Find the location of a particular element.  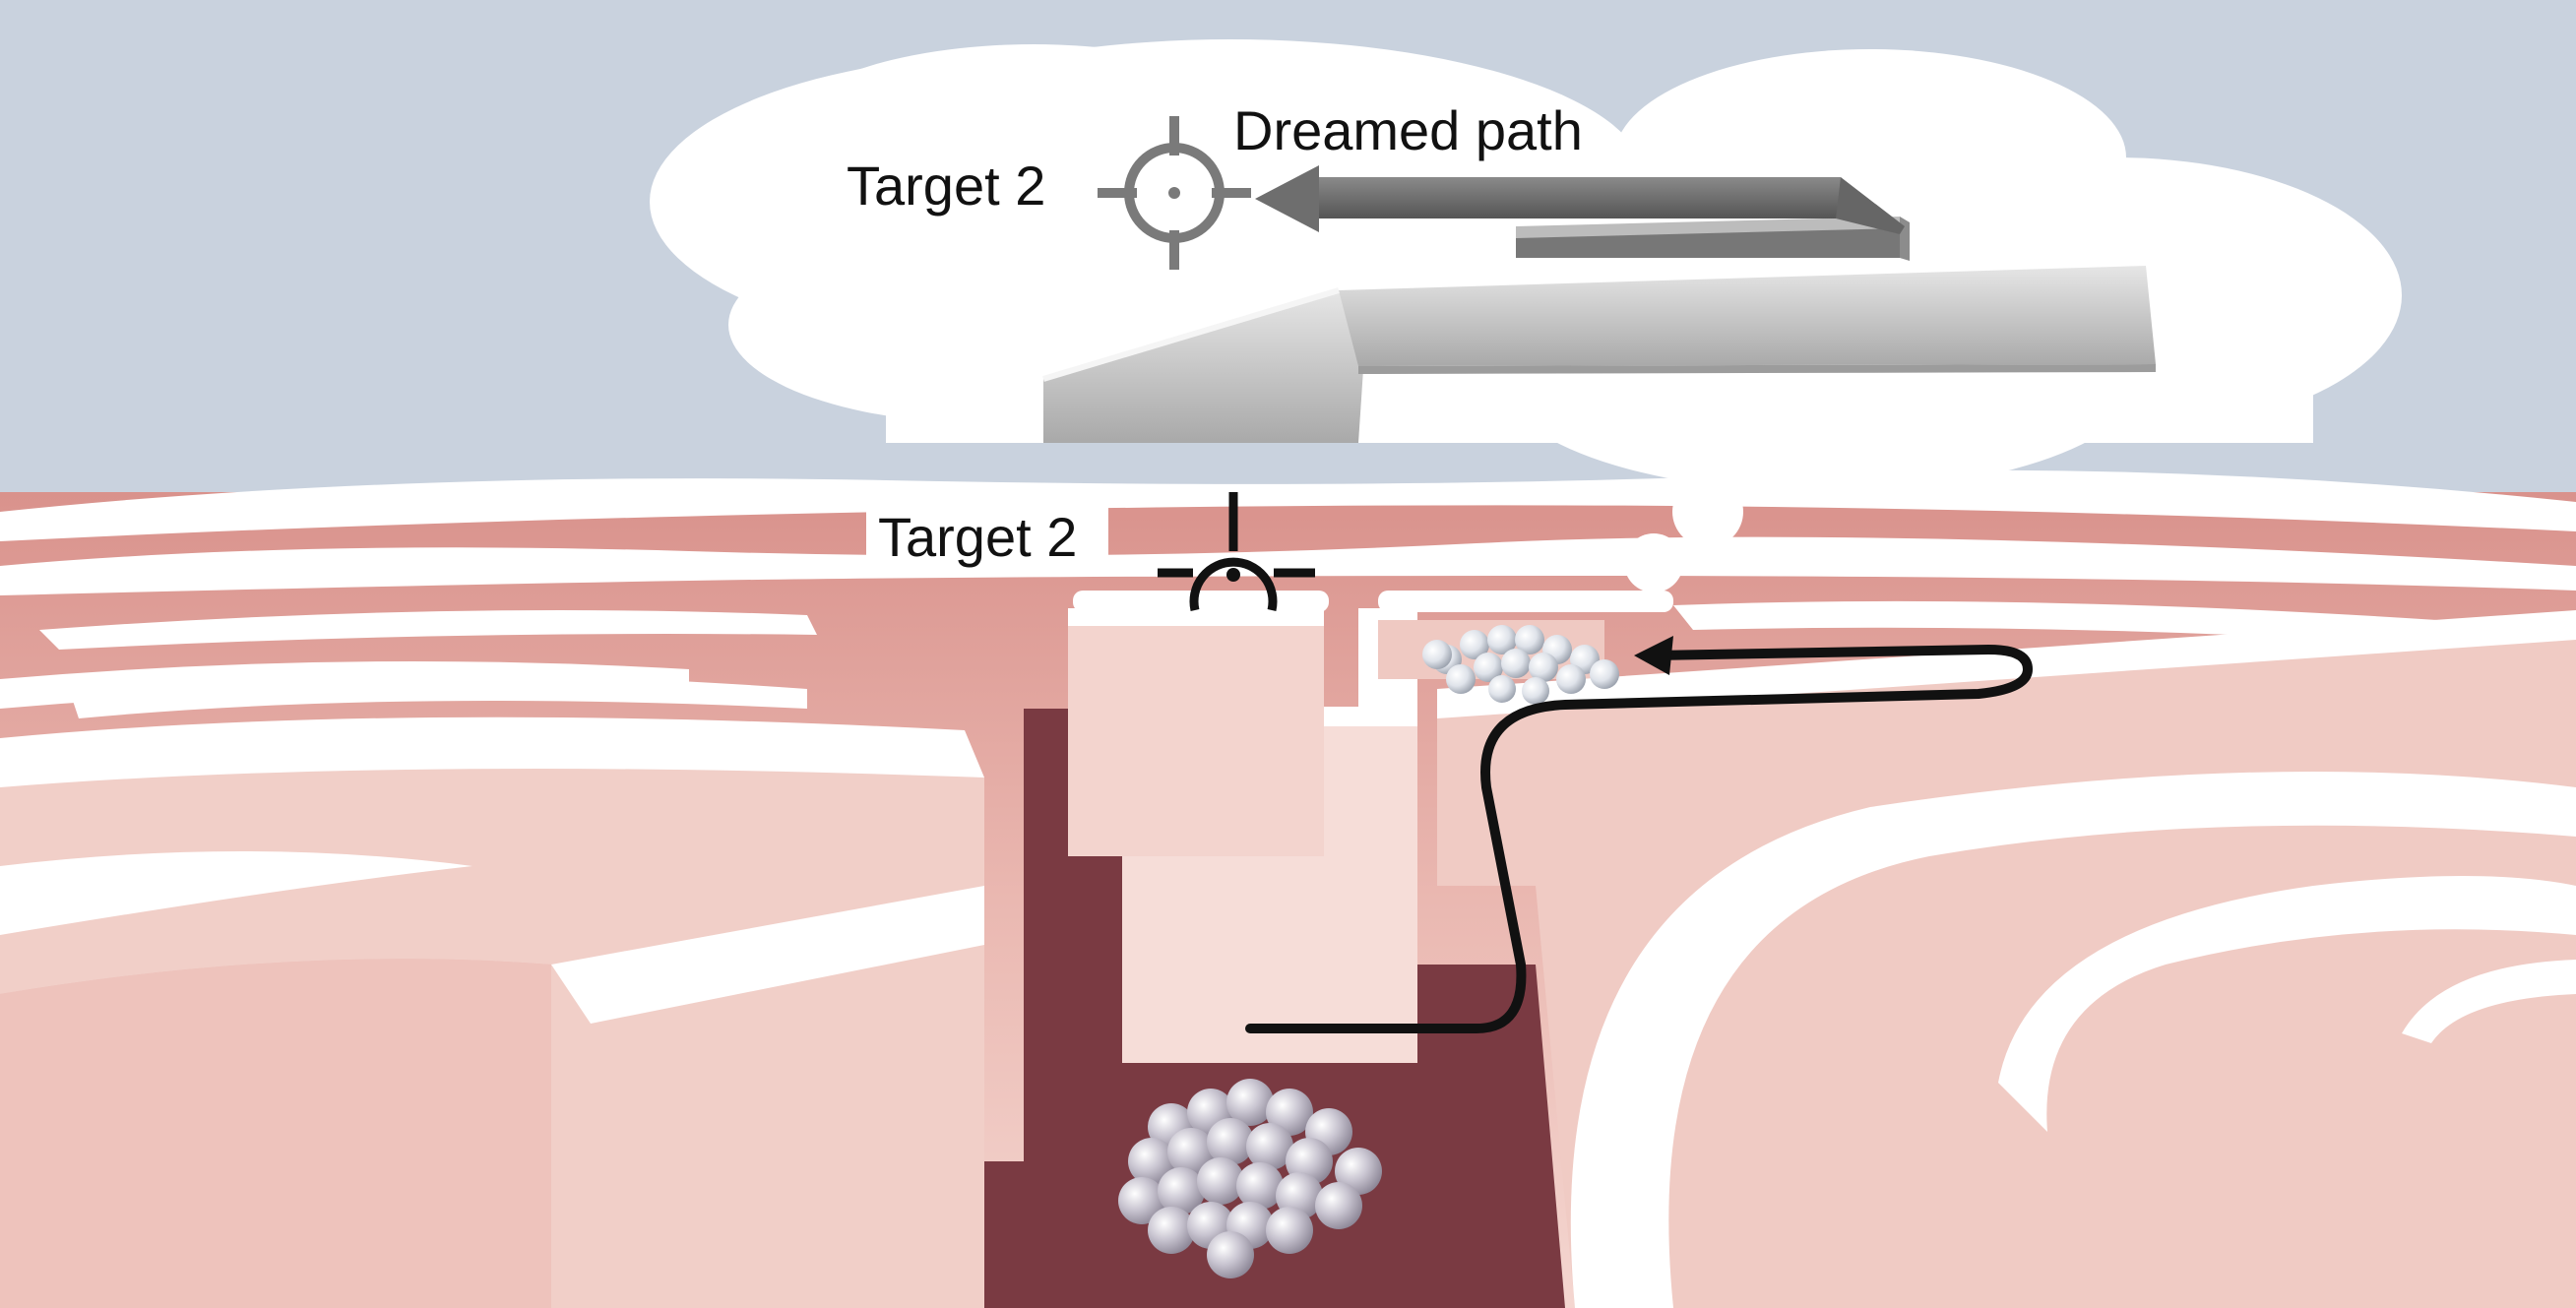

dreamed-path-label: Dreamed path is located at coordinates (1408, 130).